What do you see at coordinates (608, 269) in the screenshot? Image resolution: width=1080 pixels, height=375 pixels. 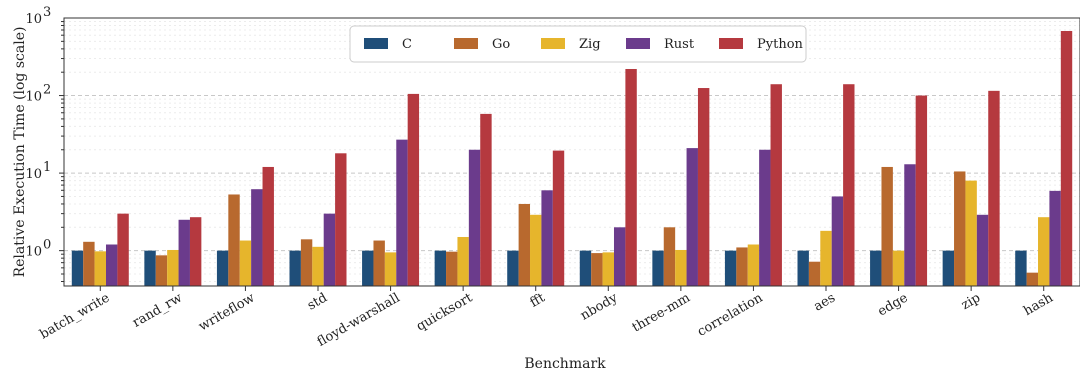 I see `bar-zig-nbody` at bounding box center [608, 269].